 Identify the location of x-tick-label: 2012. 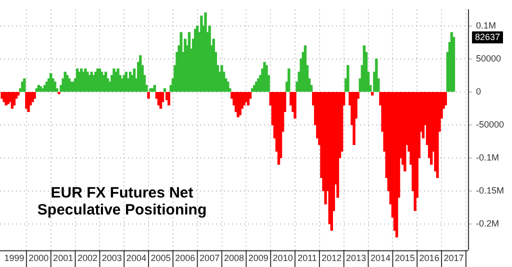
(332, 258).